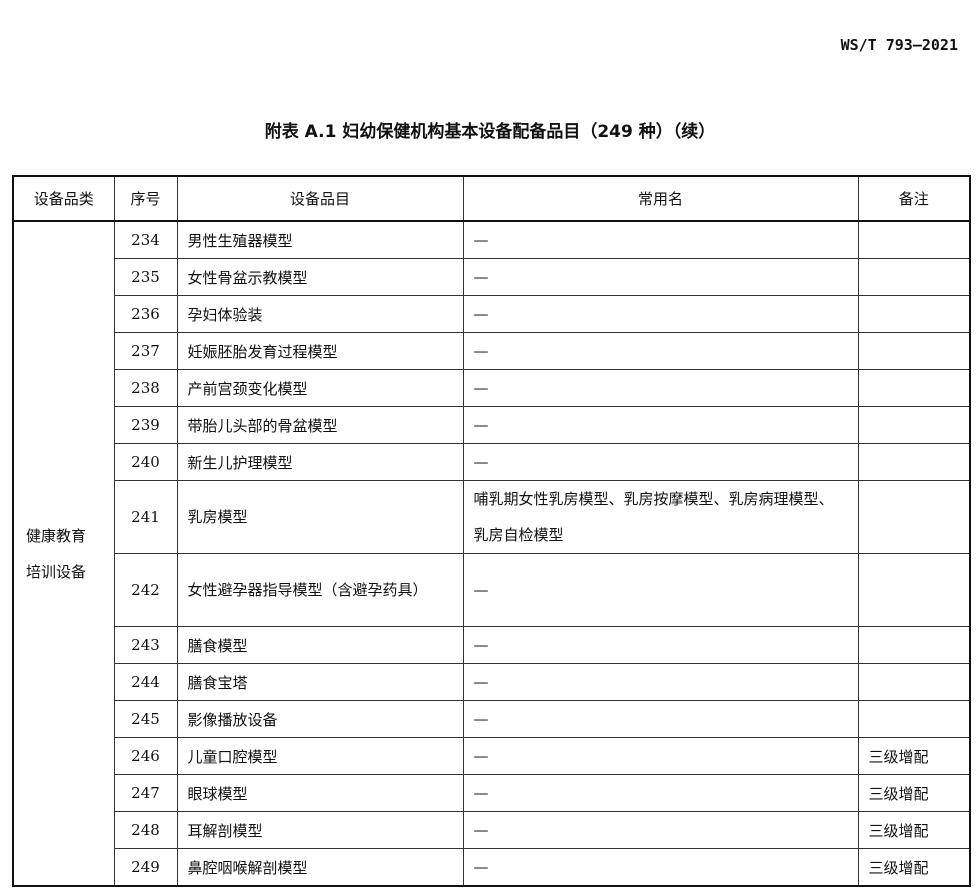 This screenshot has width=980, height=892. Describe the element at coordinates (145, 719) in the screenshot. I see `row-number: 245` at that location.